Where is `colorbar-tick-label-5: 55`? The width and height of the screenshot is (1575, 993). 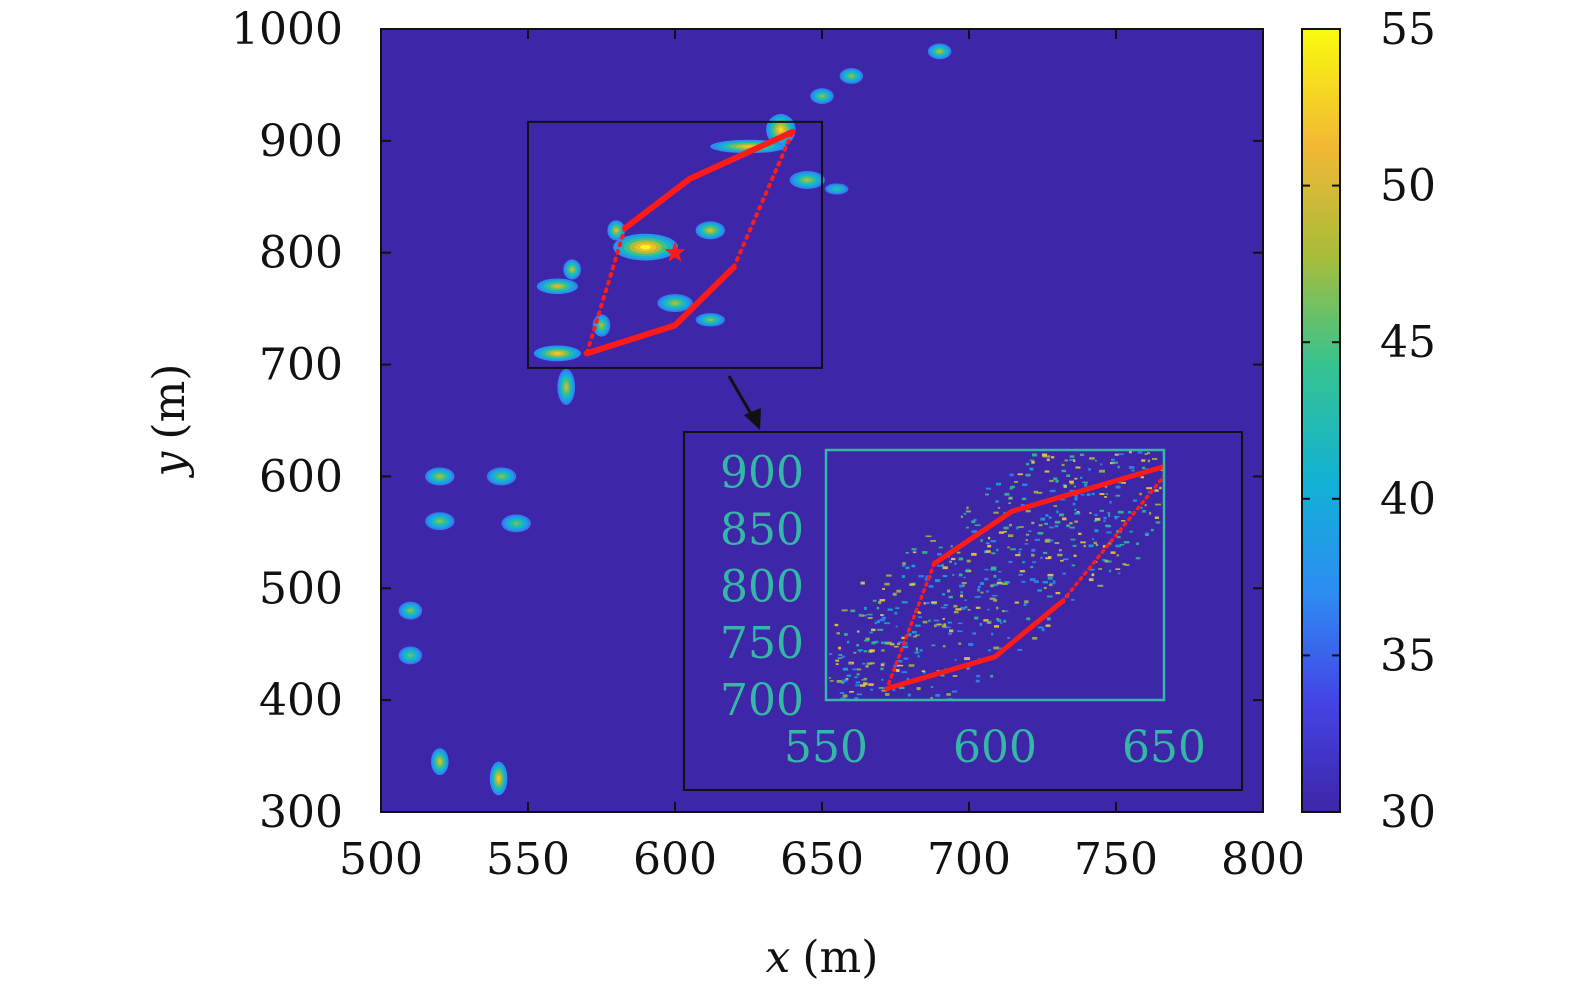
colorbar-tick-label-5: 55 is located at coordinates (1408, 29).